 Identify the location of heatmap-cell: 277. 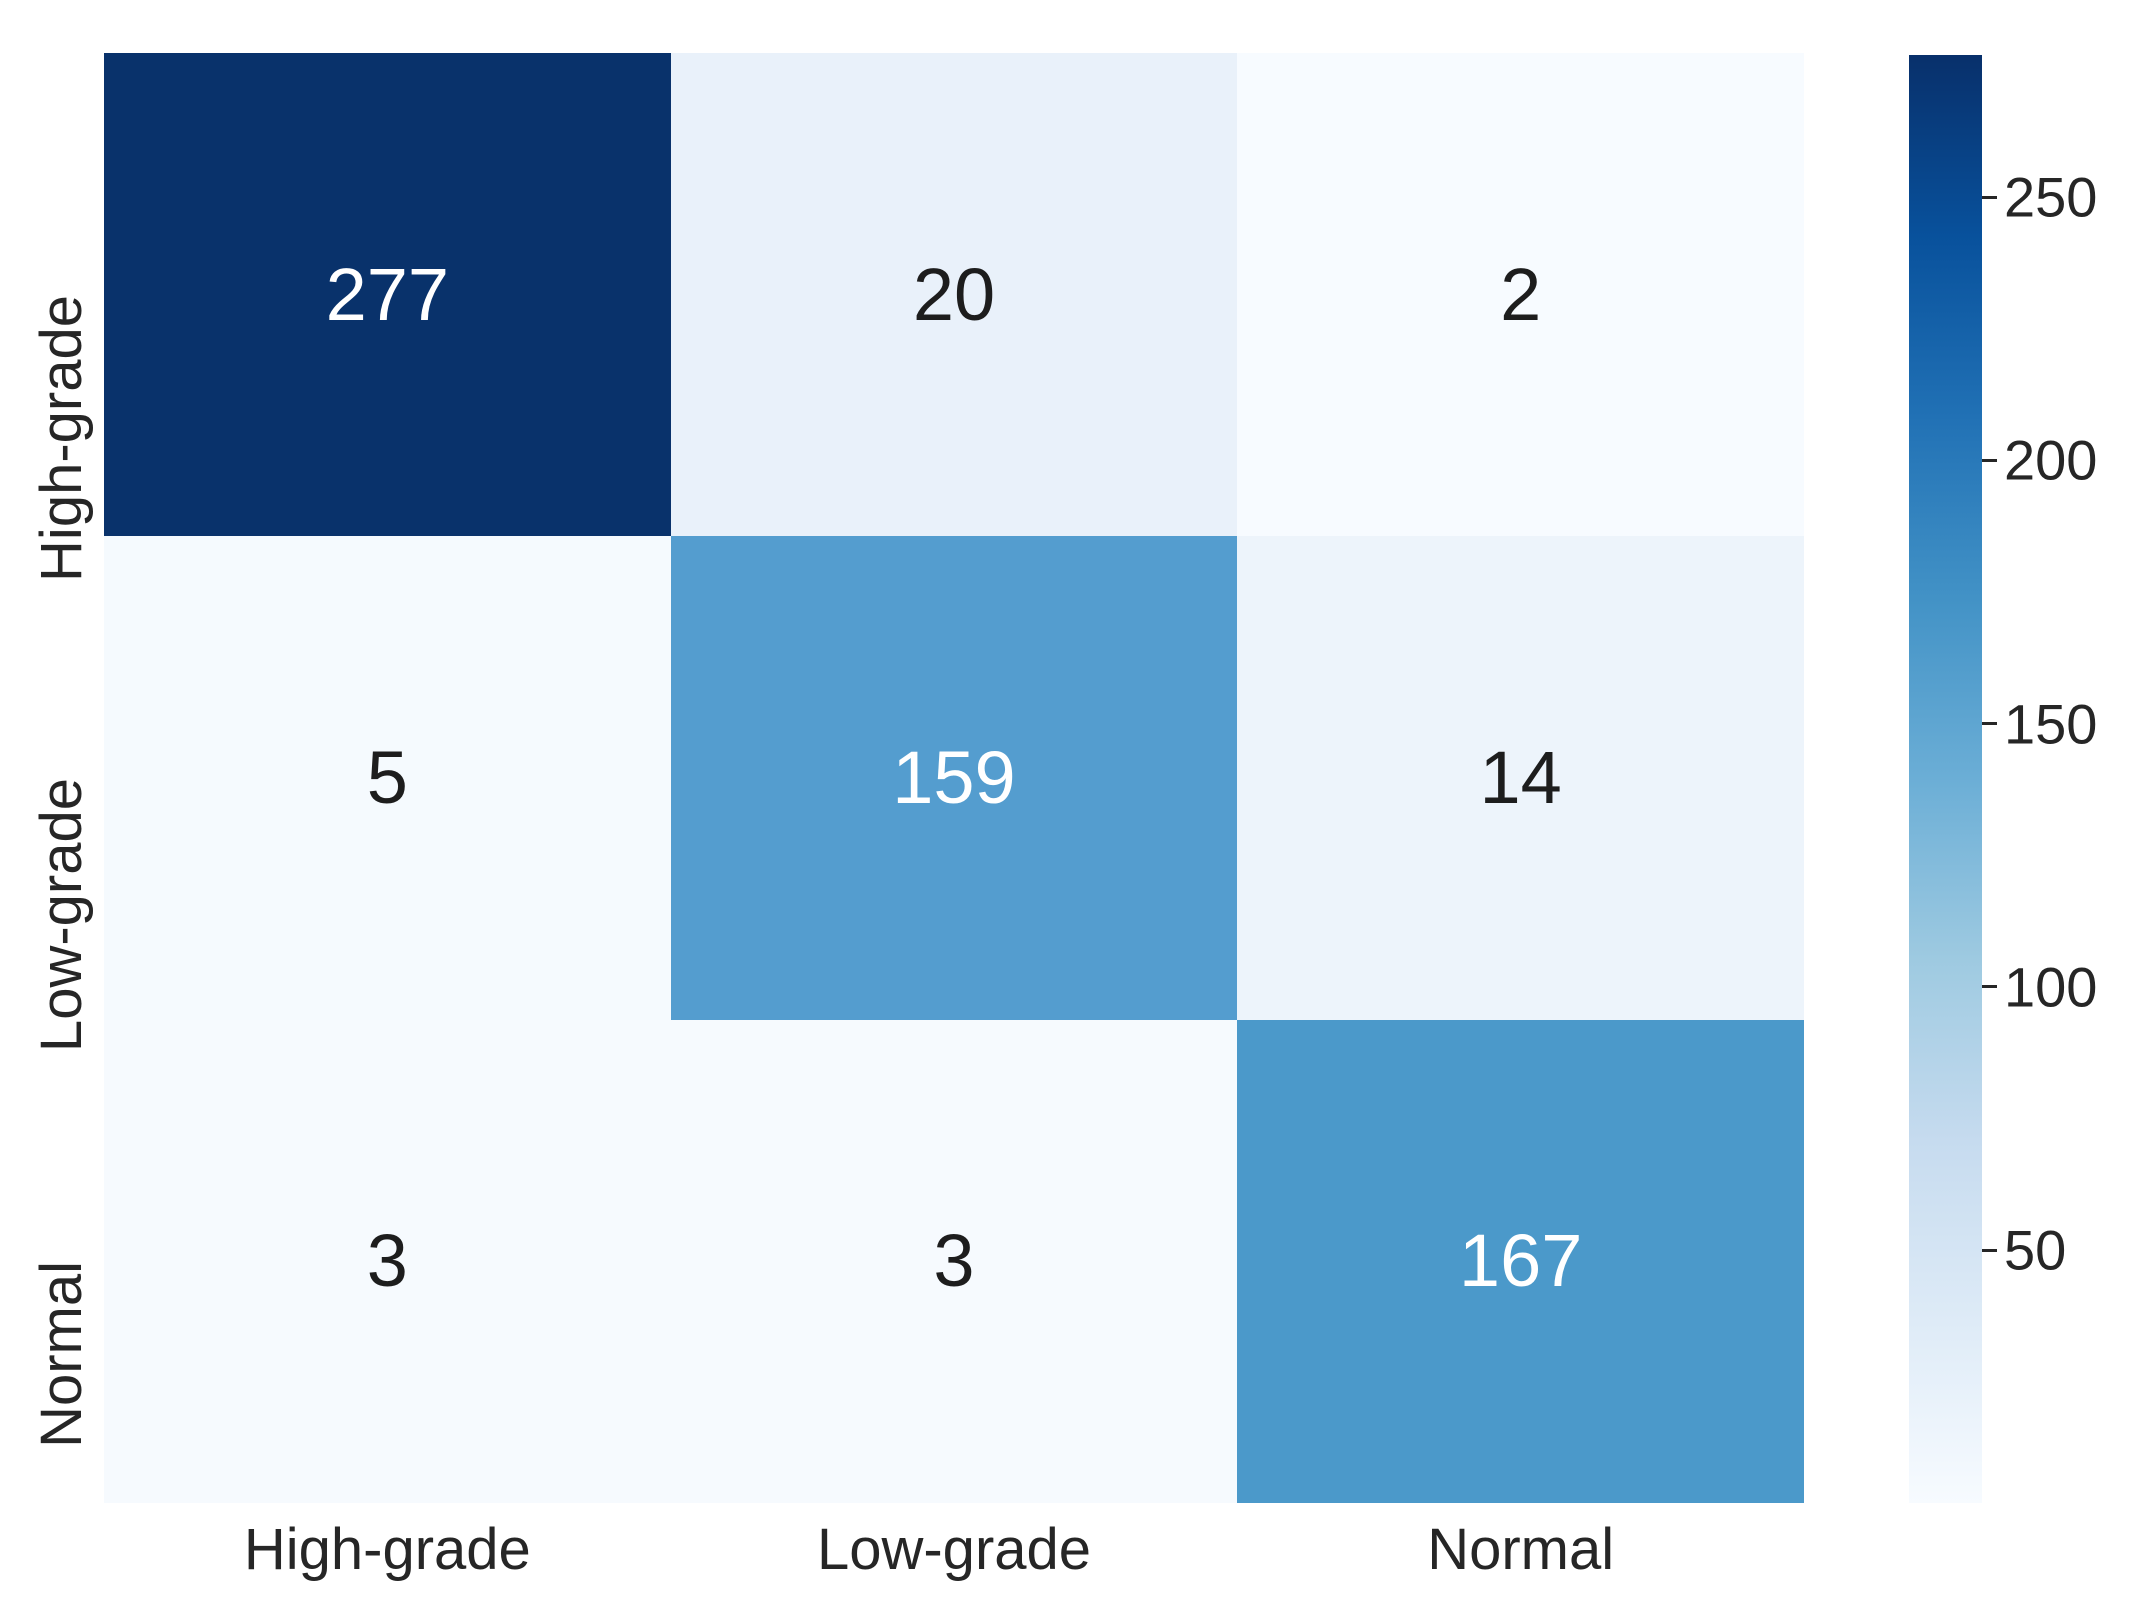
(387, 295).